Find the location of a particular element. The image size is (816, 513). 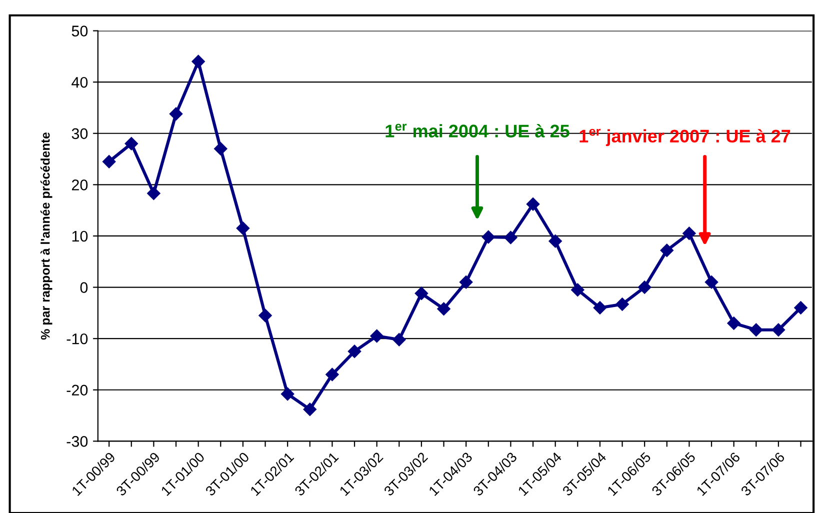

y-tick-label: -30 is located at coordinates (77, 441).